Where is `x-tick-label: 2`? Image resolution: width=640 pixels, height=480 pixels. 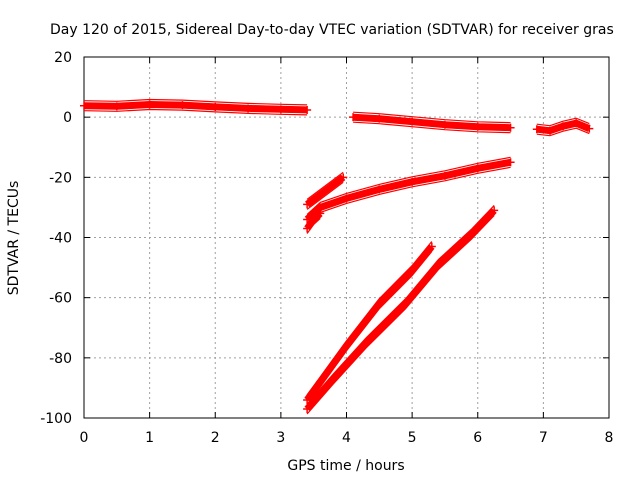 x-tick-label: 2 is located at coordinates (215, 438).